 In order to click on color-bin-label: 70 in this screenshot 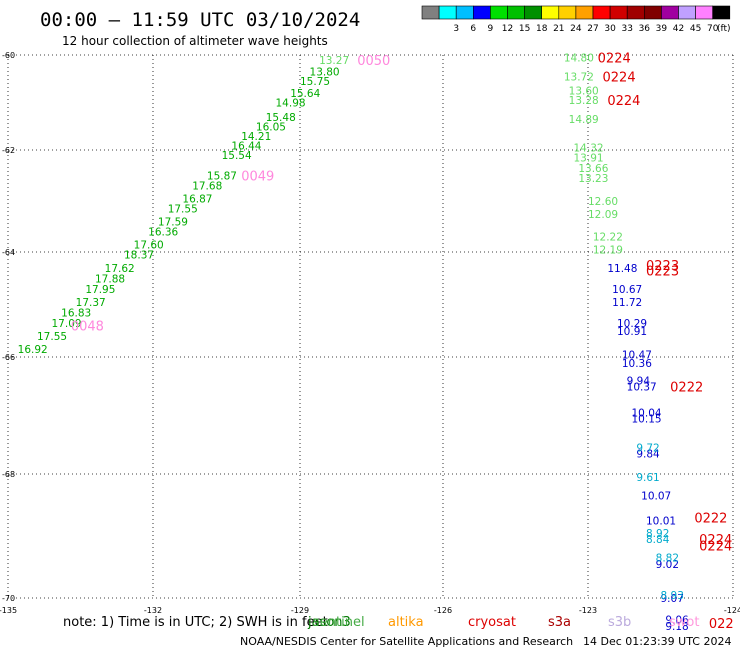, I will do `click(713, 29)`.